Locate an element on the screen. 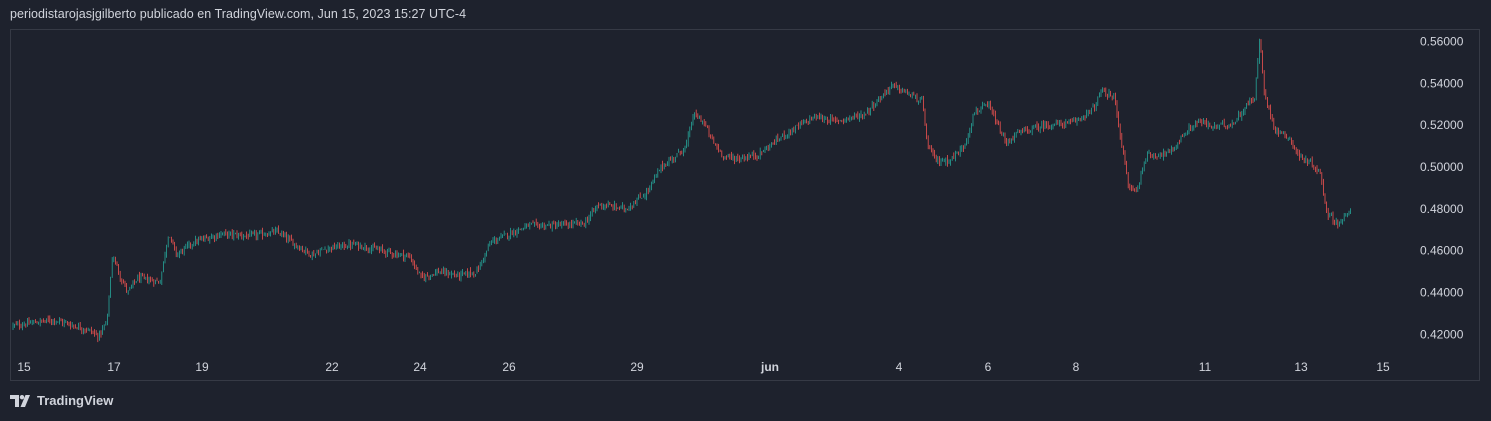 This screenshot has height=421, width=1491. x-tick-label: 17 is located at coordinates (114, 367).